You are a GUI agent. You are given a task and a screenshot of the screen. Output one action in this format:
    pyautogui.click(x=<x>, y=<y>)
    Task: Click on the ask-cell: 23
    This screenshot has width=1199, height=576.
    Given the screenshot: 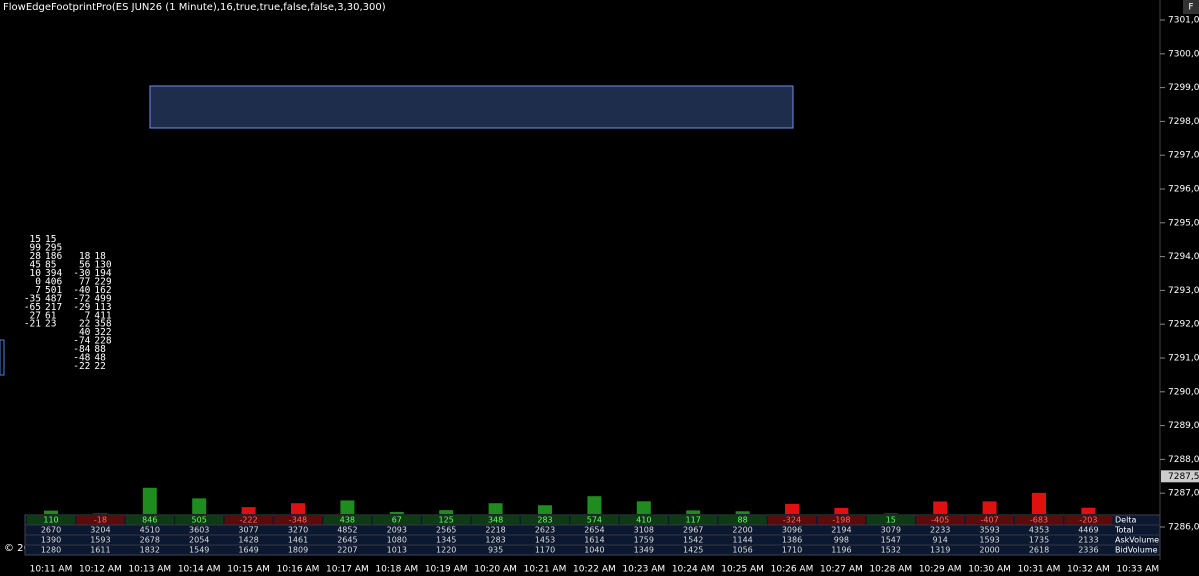 What is the action you would take?
    pyautogui.click(x=50, y=324)
    